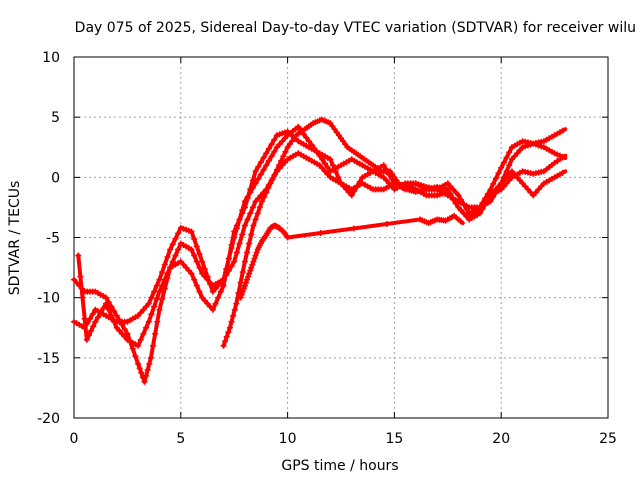  I want to click on y-tick-label: -5, so click(53, 239).